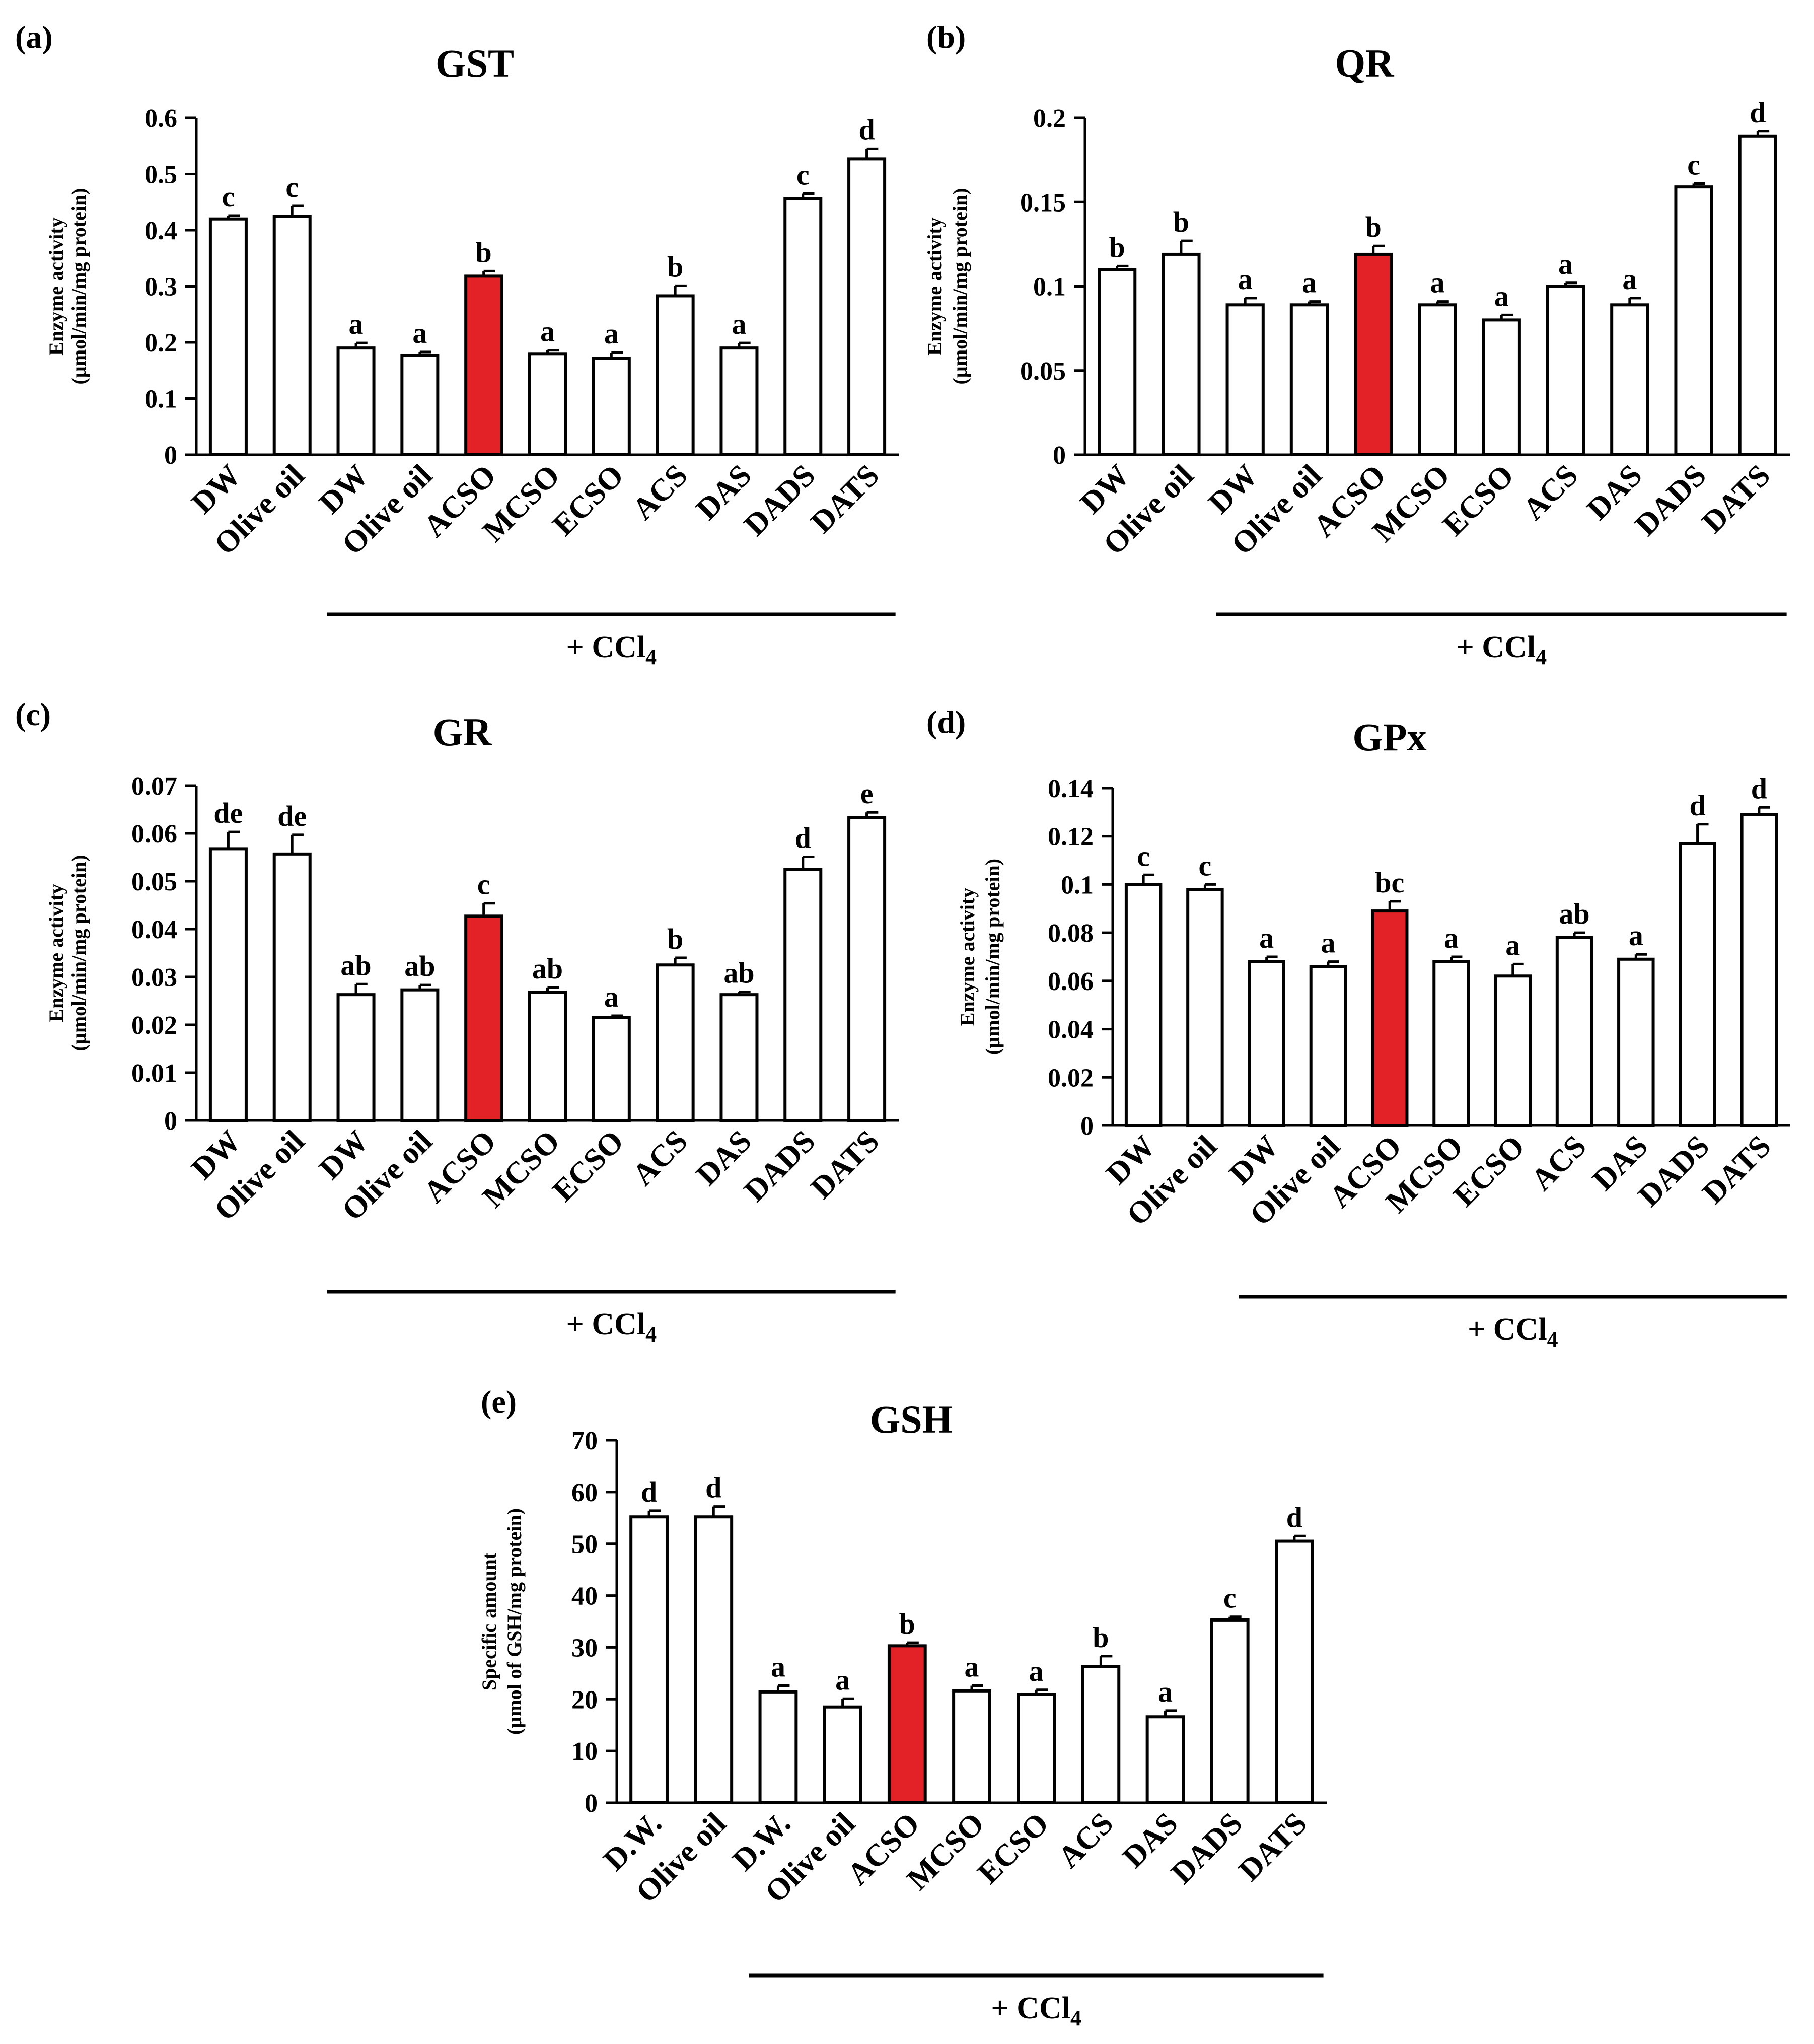 This screenshot has height=2044, width=1814. What do you see at coordinates (1758, 295) in the screenshot?
I see `bar-dats` at bounding box center [1758, 295].